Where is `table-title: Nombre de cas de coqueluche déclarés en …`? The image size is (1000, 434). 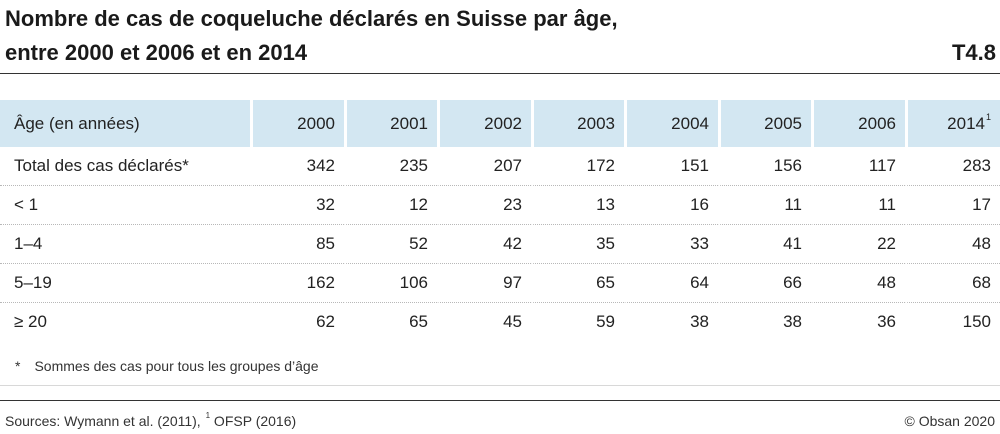
table-title: Nombre de cas de coqueluche déclarés en … is located at coordinates (435, 36).